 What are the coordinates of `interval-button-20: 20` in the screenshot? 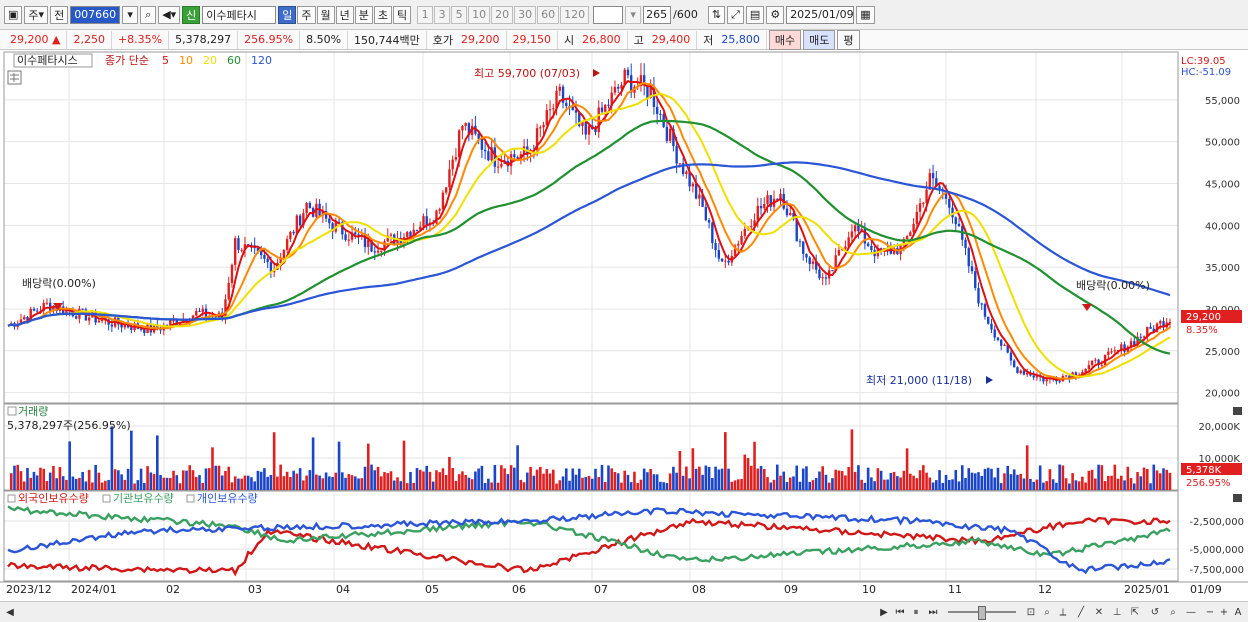 It's located at (502, 14).